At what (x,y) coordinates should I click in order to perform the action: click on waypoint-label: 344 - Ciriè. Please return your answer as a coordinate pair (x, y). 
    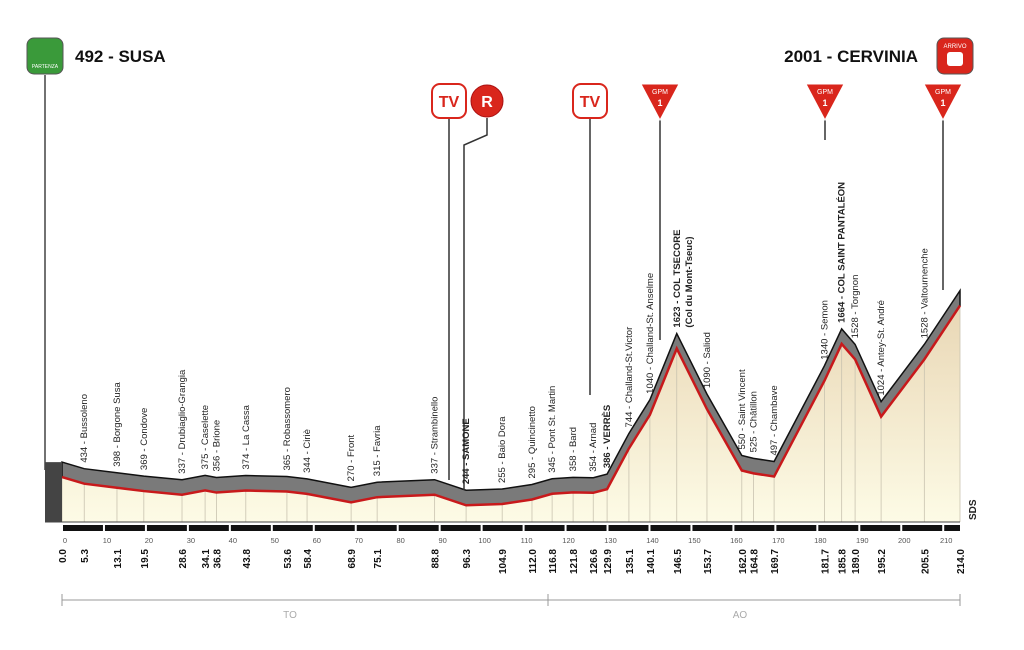
    Looking at the image, I should click on (307, 451).